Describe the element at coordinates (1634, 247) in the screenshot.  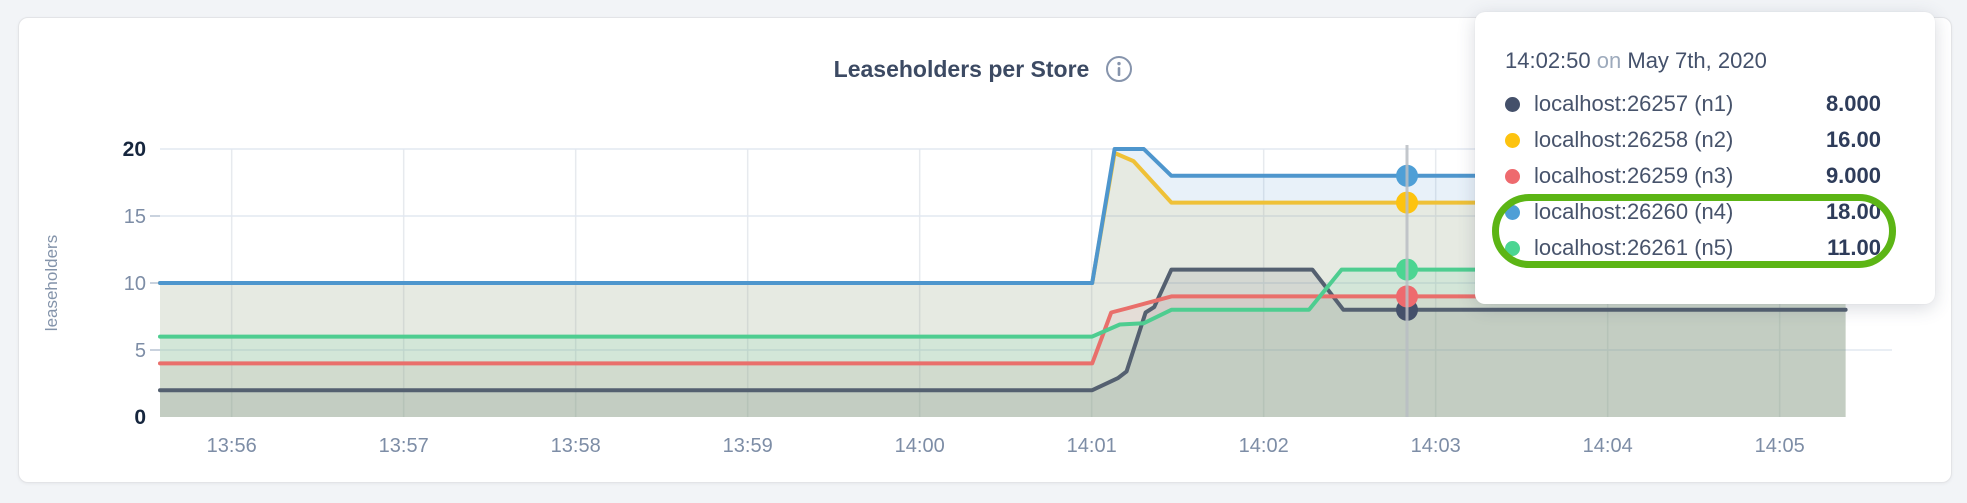
I see `series-label: localhost:26261 (n5)` at that location.